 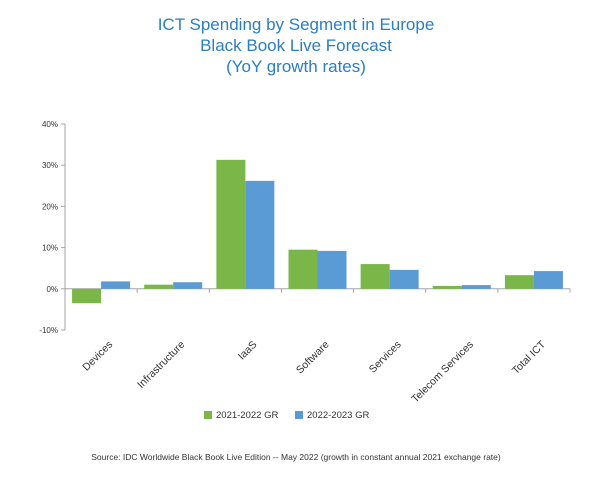 What do you see at coordinates (247, 415) in the screenshot?
I see `legend-label: 2021-2022 GR` at bounding box center [247, 415].